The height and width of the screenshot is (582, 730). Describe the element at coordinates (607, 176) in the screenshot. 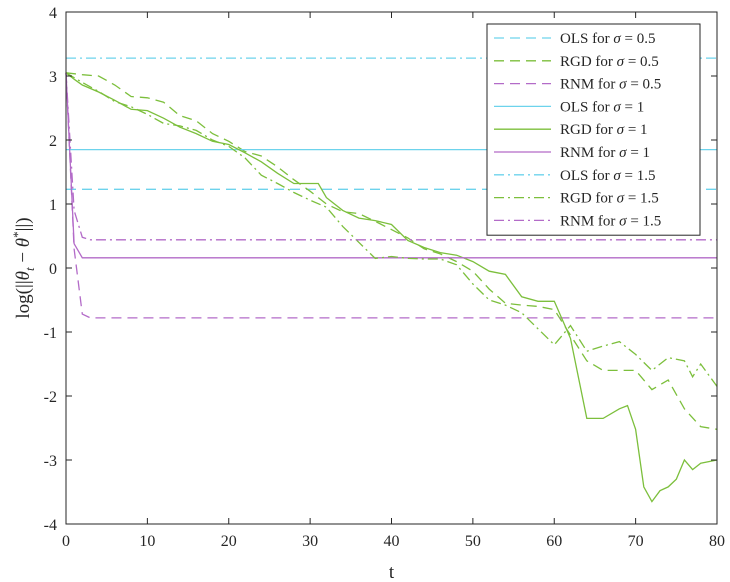

I see `legend-label-7: OLS for σ = 1.5` at that location.